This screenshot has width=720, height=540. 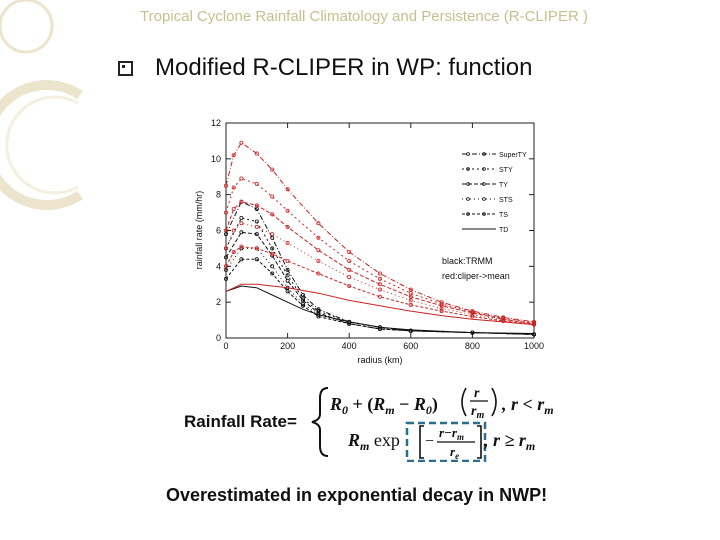 I want to click on case1-r0: R, so click(x=335, y=404).